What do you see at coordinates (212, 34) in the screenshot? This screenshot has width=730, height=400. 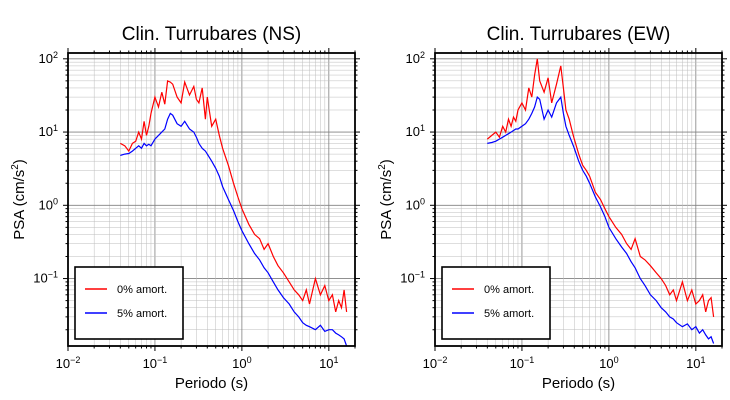 I see `chart-title: Clin. Turrubares (NS)` at bounding box center [212, 34].